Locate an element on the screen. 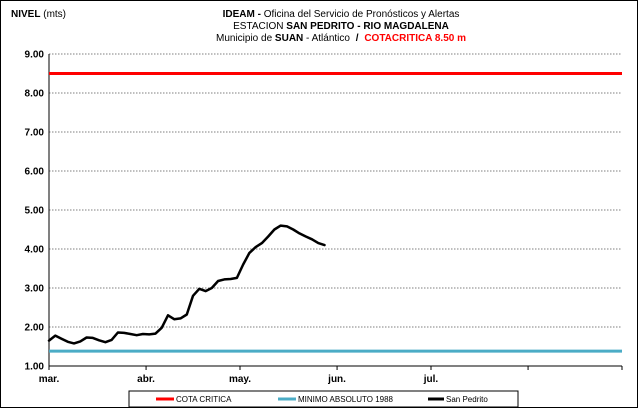  y-tick-label: 6.00 is located at coordinates (35, 172).